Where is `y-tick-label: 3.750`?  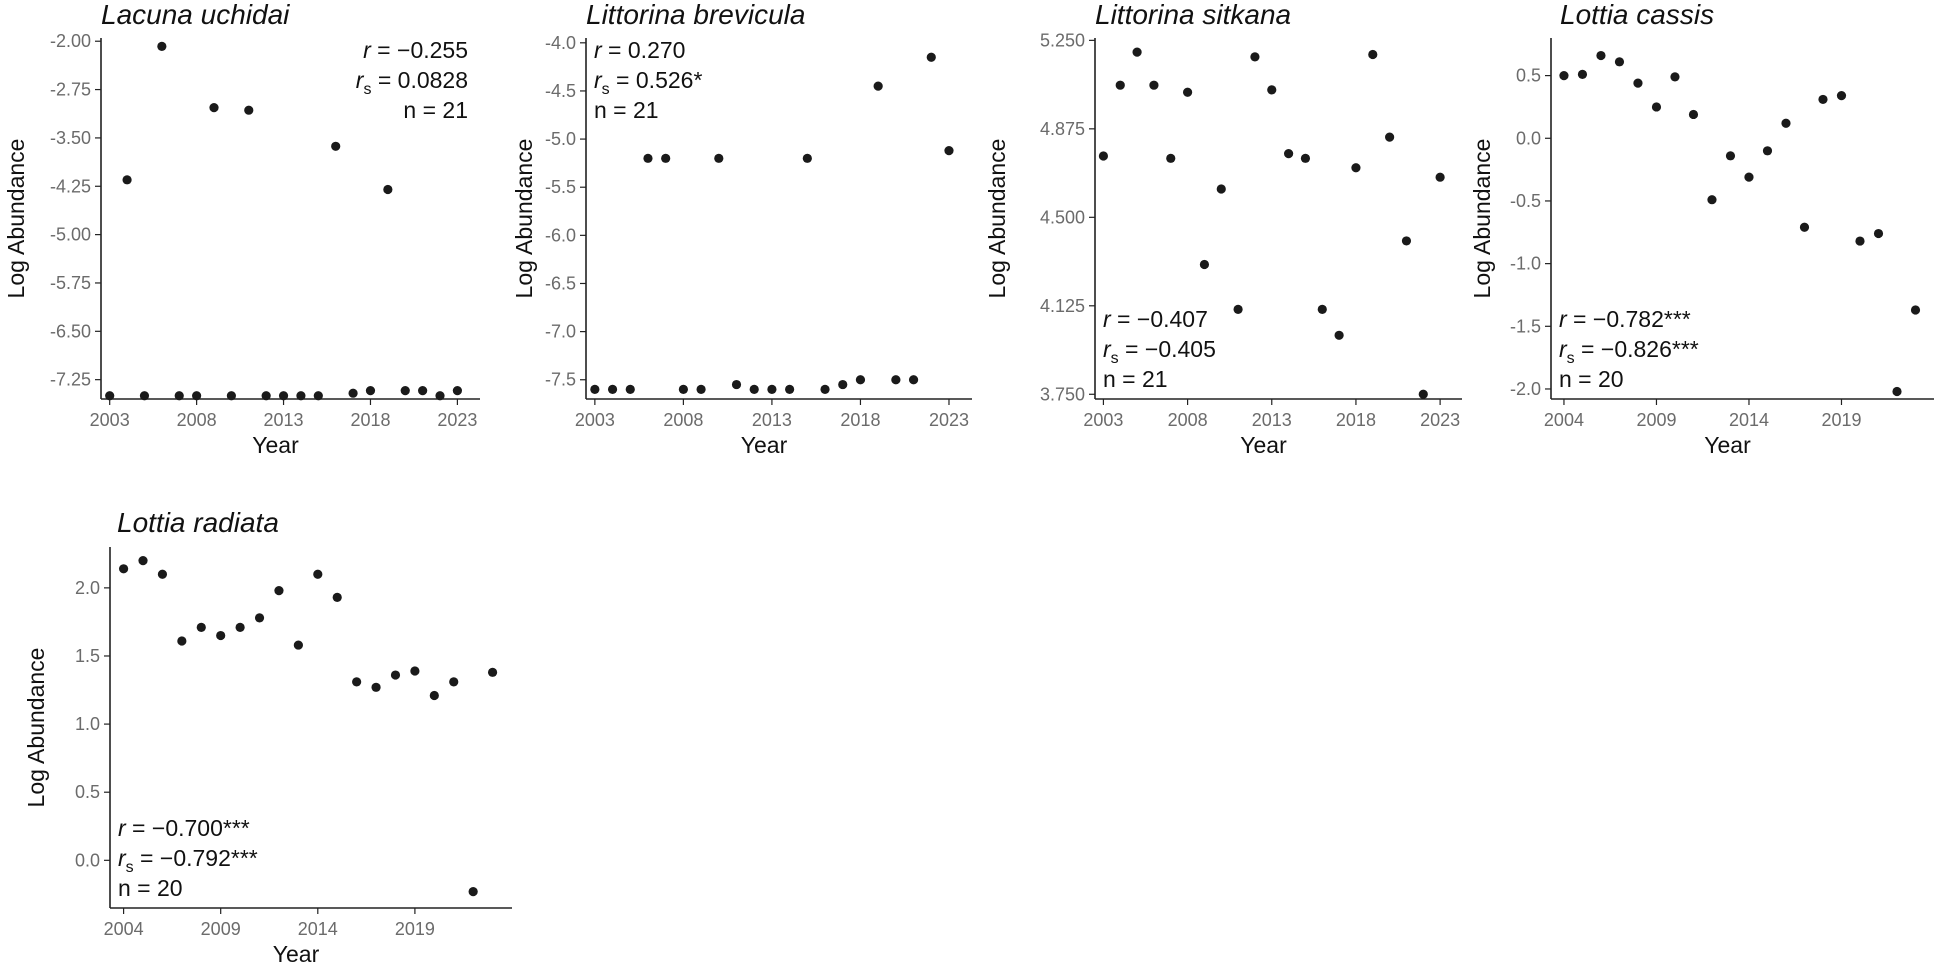
y-tick-label: 3.750 is located at coordinates (1062, 394).